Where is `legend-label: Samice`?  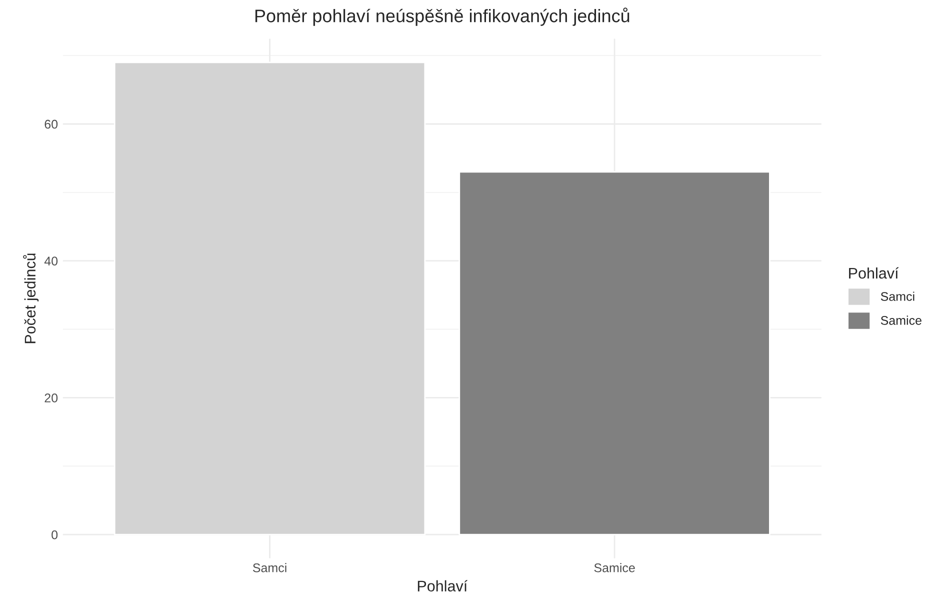 legend-label: Samice is located at coordinates (901, 320).